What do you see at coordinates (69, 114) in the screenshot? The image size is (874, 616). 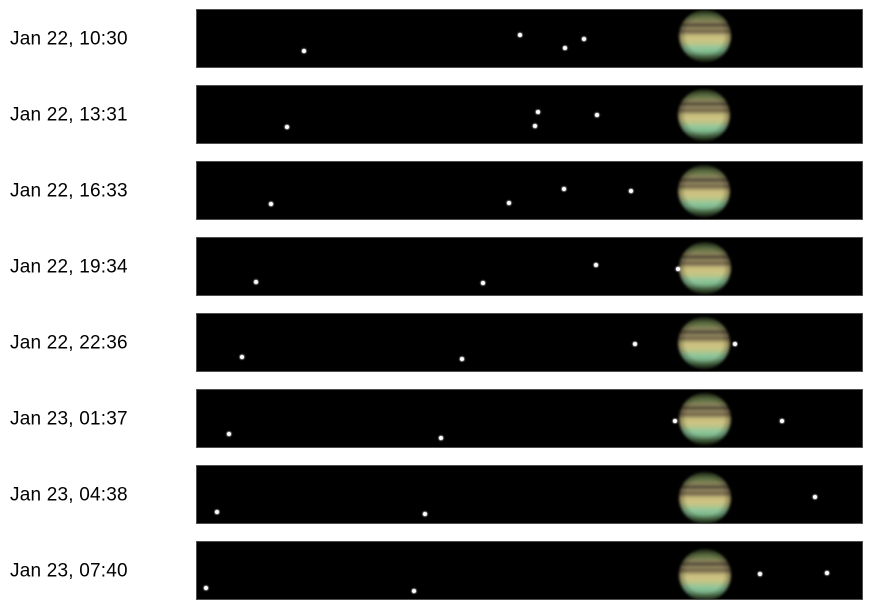 I see `observation-timestamp: Jan 22, 13:31` at bounding box center [69, 114].